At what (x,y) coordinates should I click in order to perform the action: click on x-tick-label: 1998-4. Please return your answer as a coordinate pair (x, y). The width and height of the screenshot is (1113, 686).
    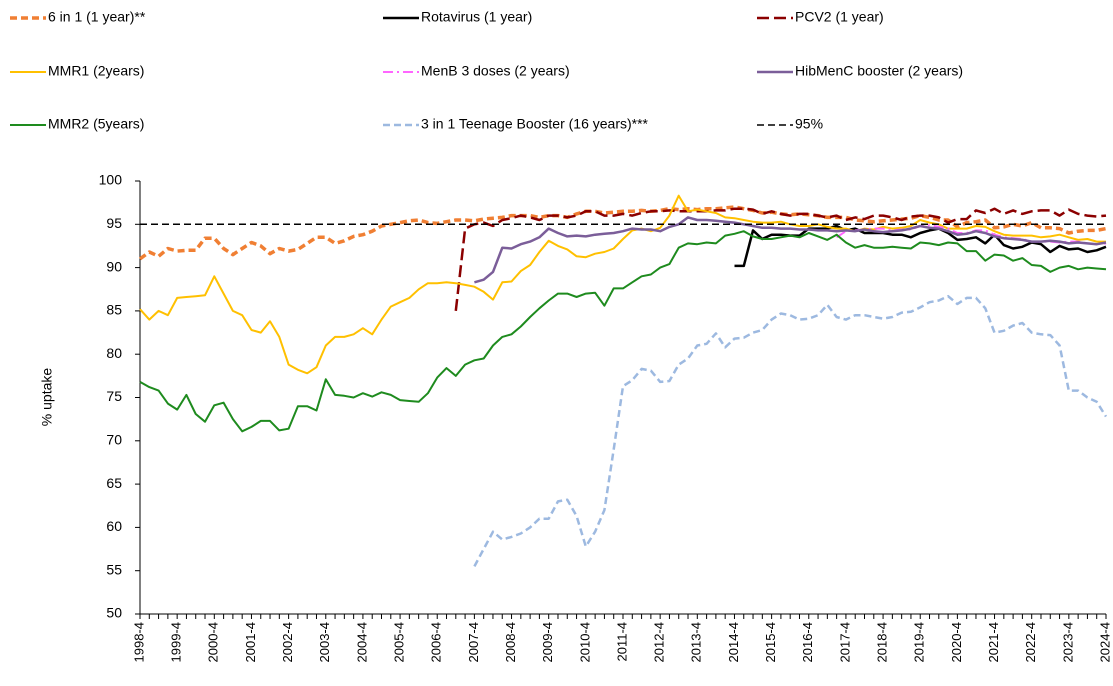
    Looking at the image, I should click on (138, 642).